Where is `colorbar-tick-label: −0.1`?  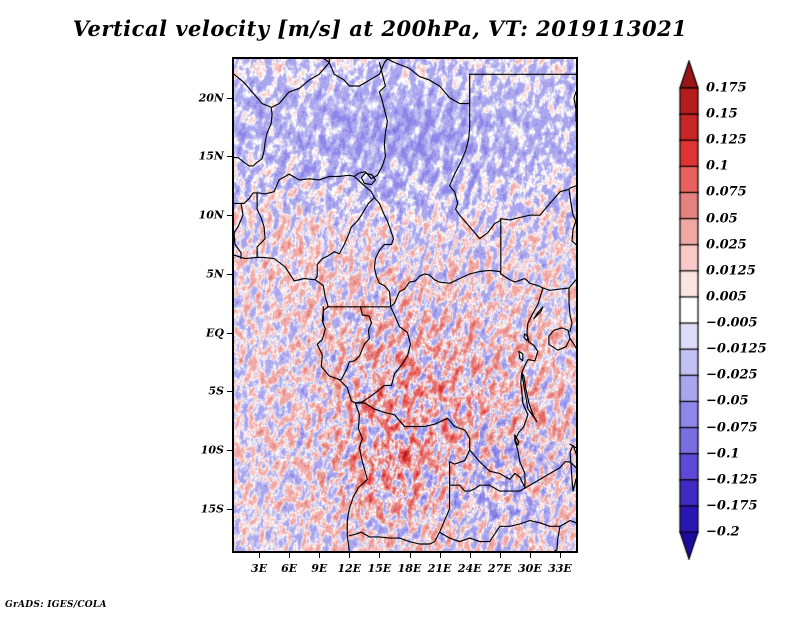 colorbar-tick-label: −0.1 is located at coordinates (723, 454).